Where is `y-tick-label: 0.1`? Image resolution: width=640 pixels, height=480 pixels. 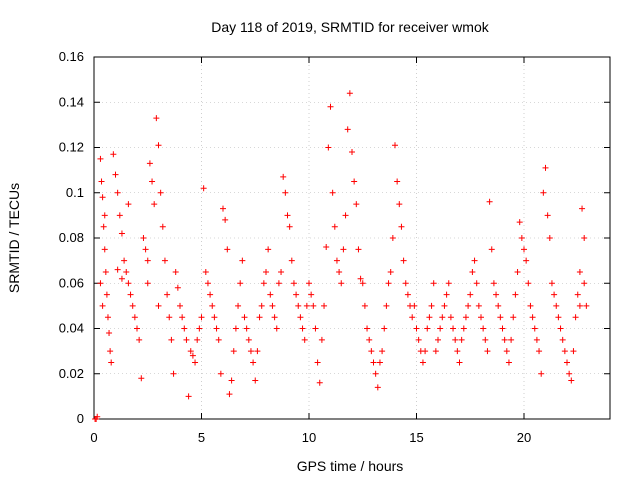
y-tick-label: 0.1 is located at coordinates (75, 192).